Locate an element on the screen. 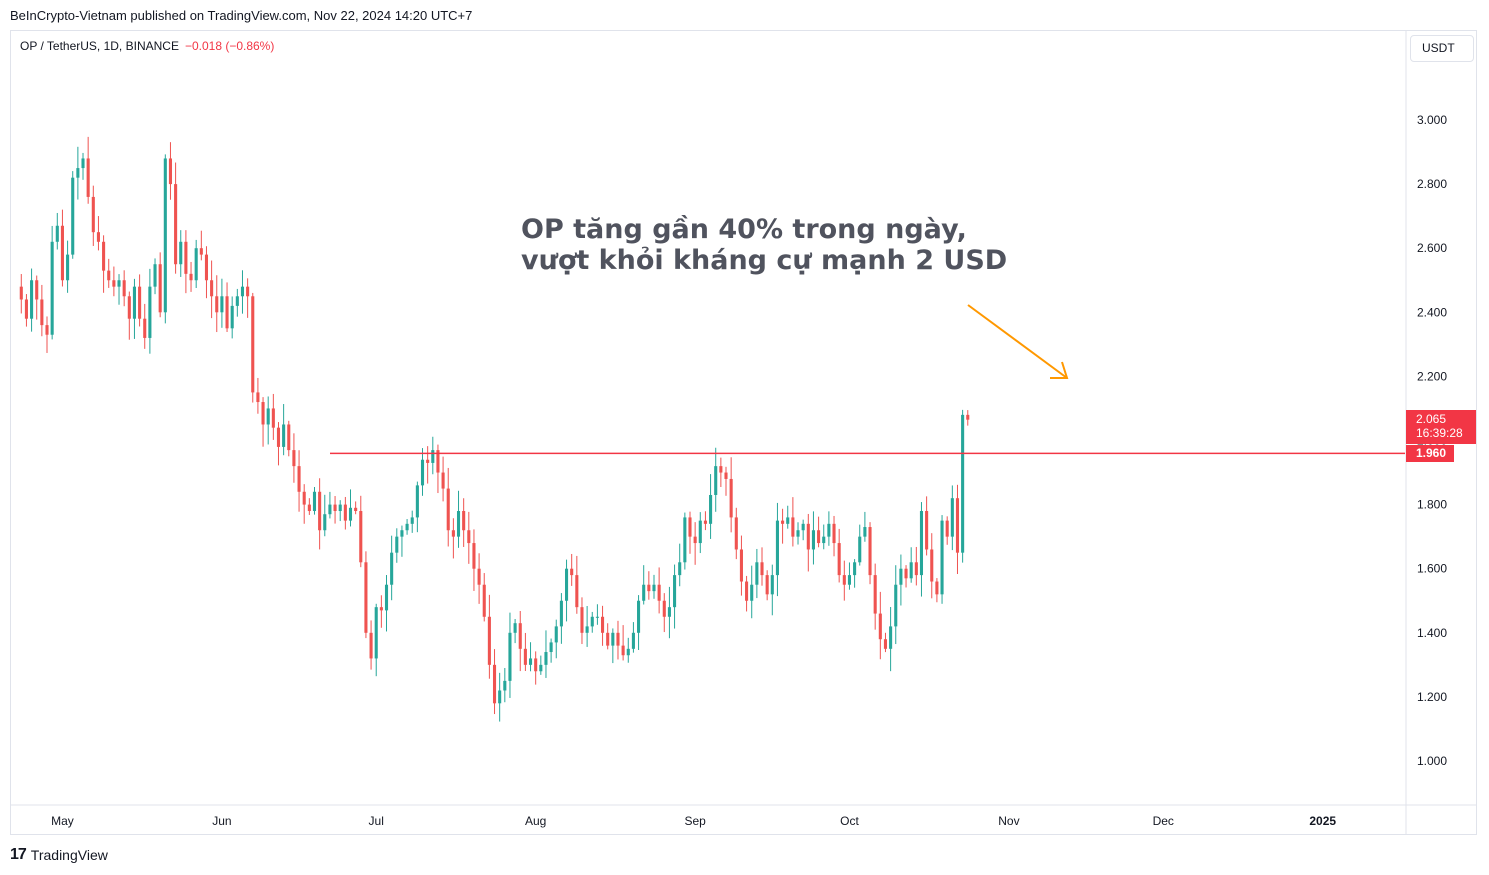  price-tick-label: 2.800 is located at coordinates (1432, 184).